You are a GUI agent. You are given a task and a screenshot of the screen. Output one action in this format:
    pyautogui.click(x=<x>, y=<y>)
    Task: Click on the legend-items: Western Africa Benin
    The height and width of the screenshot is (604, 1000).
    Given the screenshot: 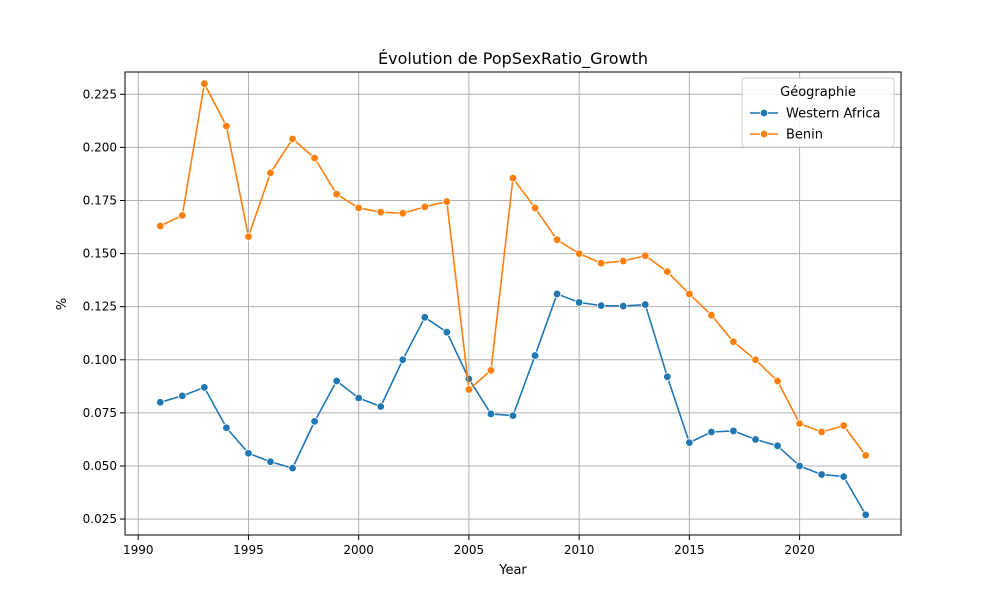 What is the action you would take?
    pyautogui.click(x=815, y=125)
    